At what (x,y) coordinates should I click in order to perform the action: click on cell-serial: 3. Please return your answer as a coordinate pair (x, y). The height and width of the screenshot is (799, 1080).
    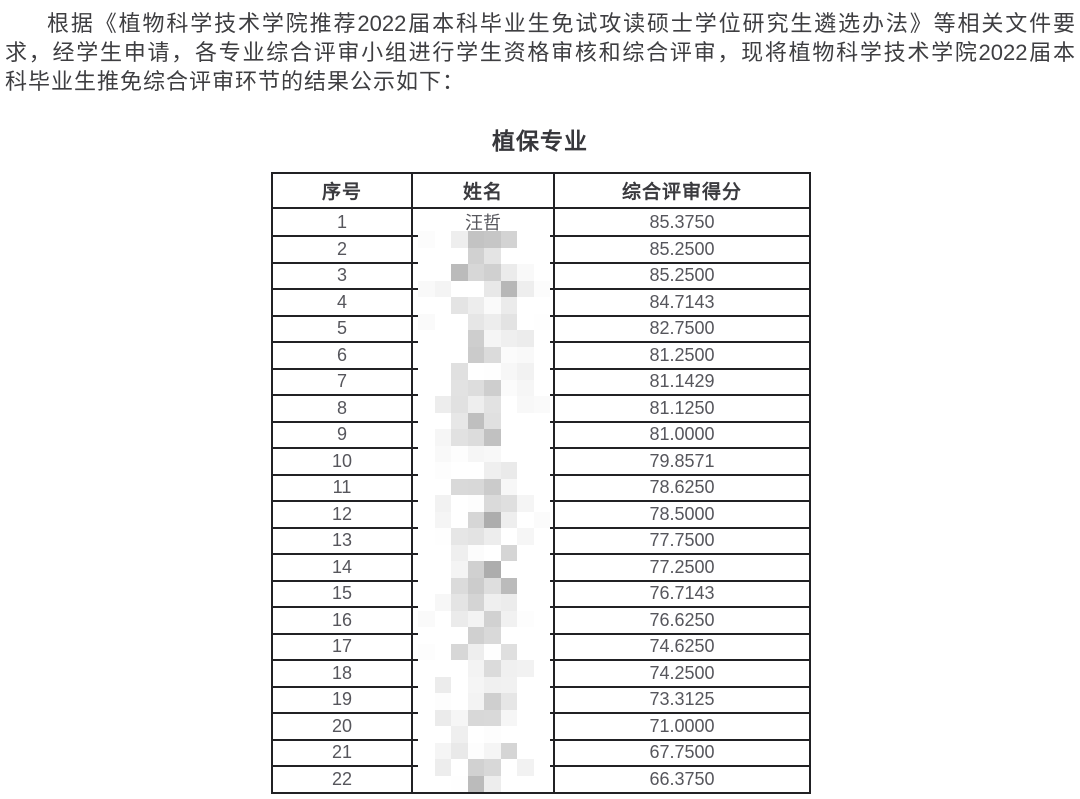
    Looking at the image, I should click on (342, 275).